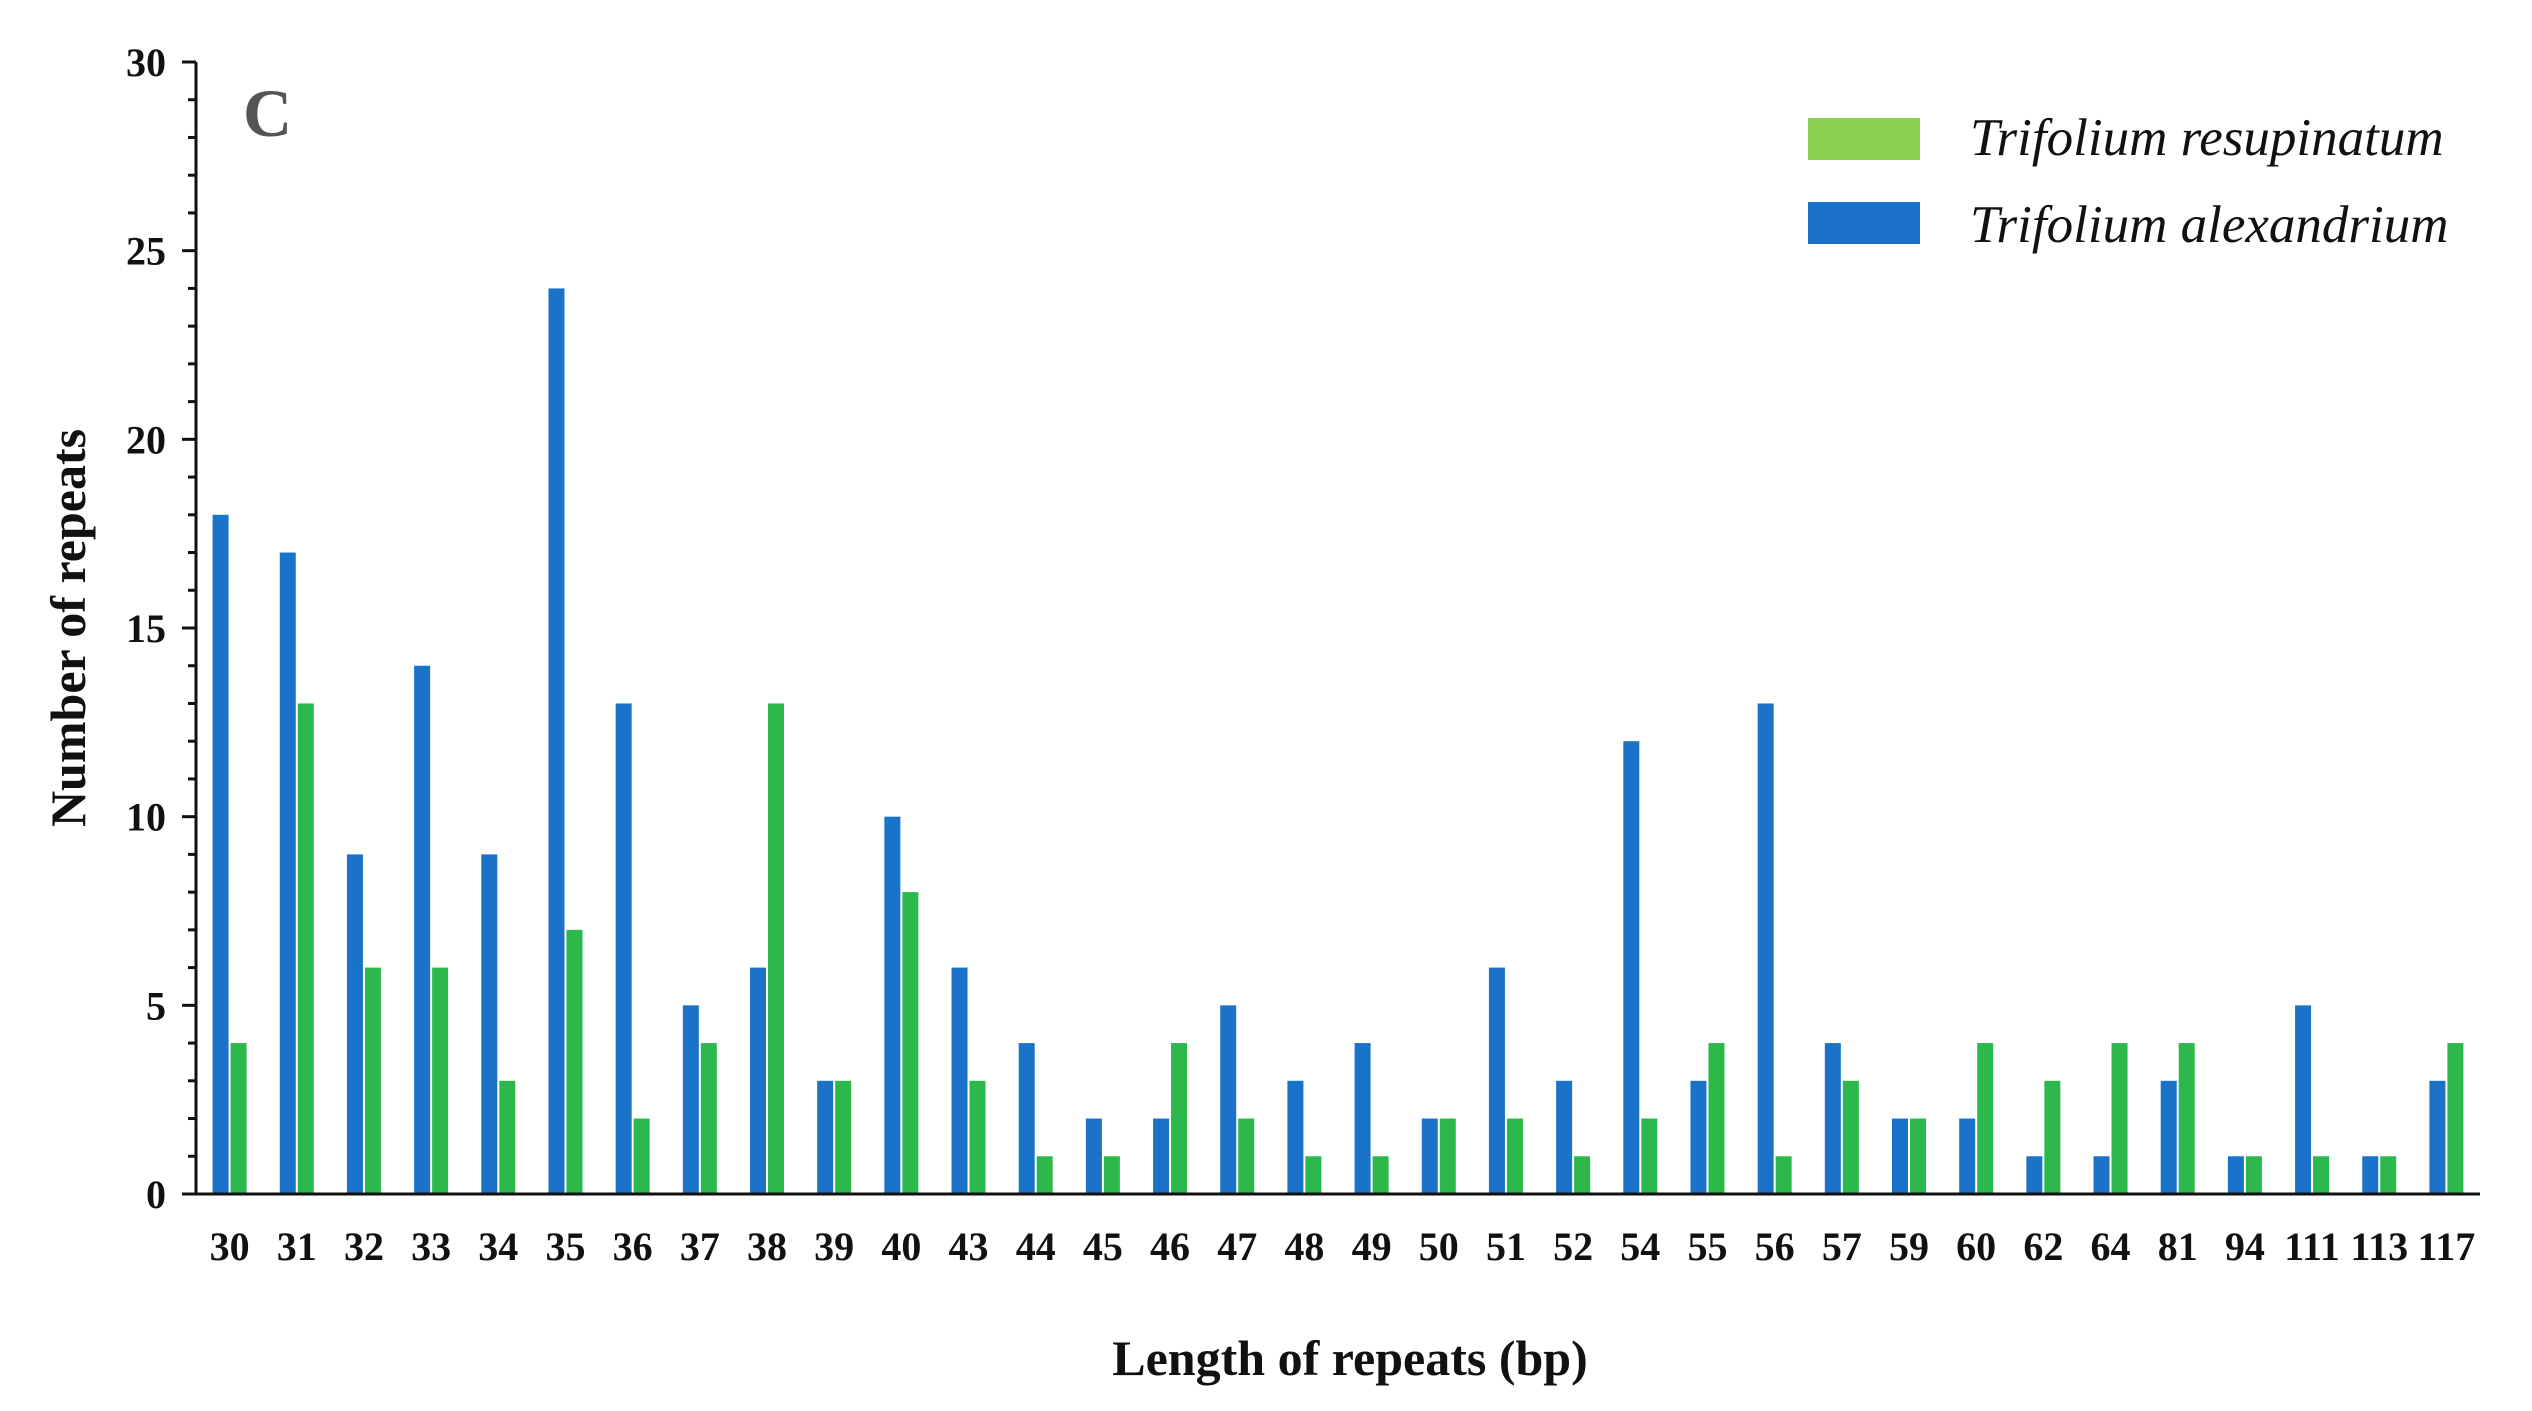 The image size is (2532, 1411). What do you see at coordinates (767, 1246) in the screenshot?
I see `x-tick-label: 38` at bounding box center [767, 1246].